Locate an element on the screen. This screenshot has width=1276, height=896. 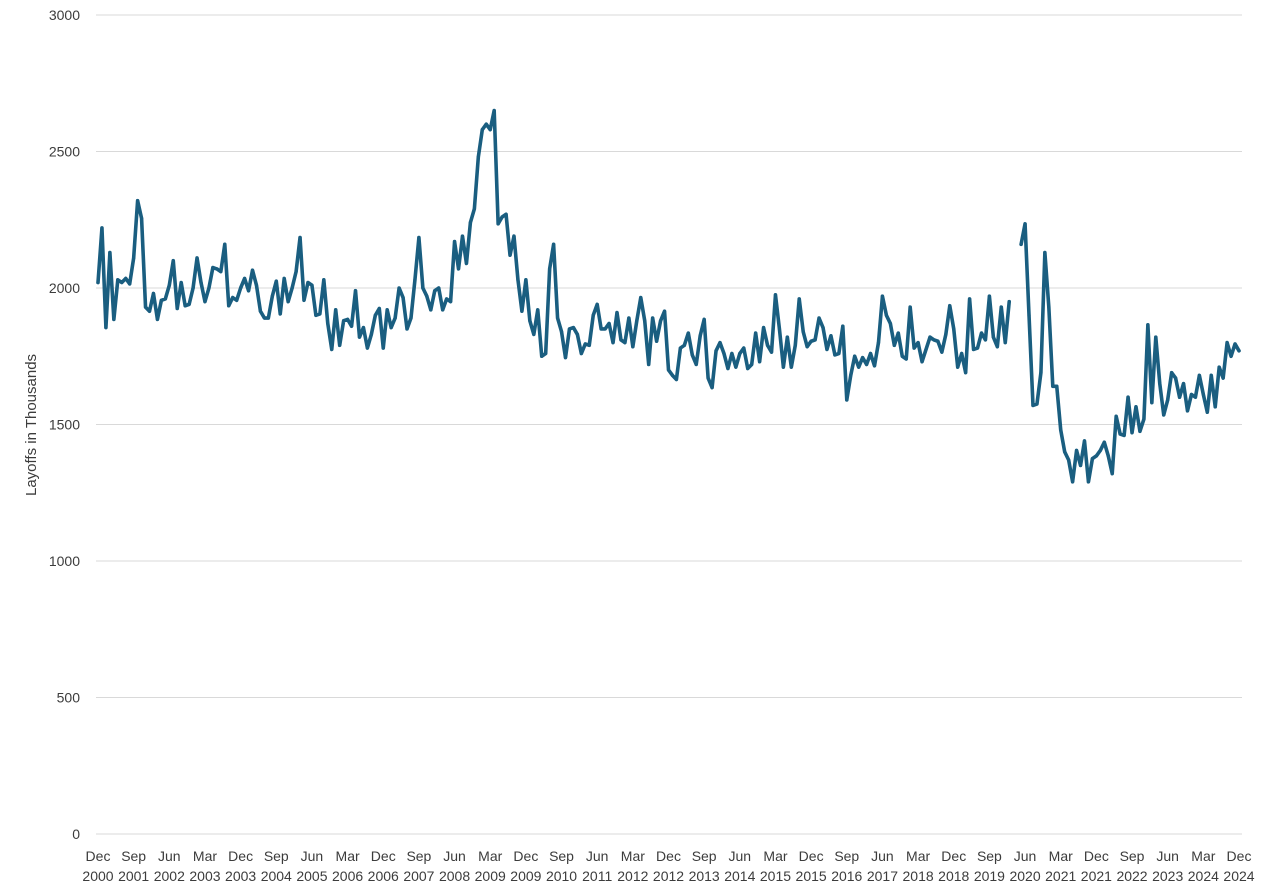
x-tick-year: 2006 is located at coordinates (383, 876).